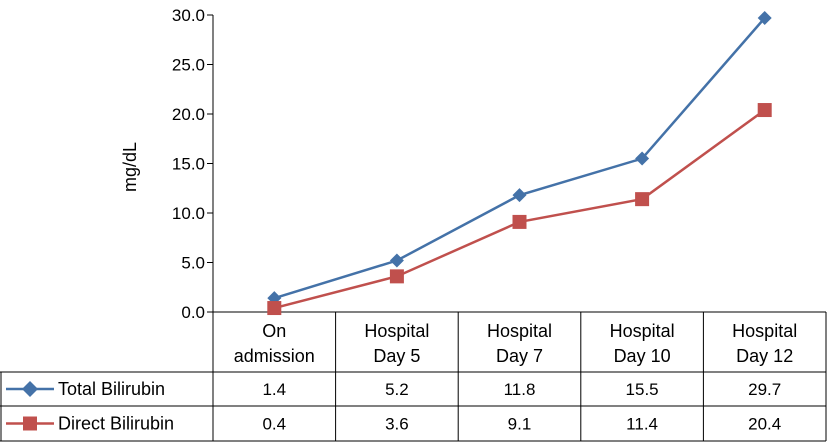 This screenshot has height=444, width=827. What do you see at coordinates (642, 389) in the screenshot?
I see `table-cell-value: 15.5` at bounding box center [642, 389].